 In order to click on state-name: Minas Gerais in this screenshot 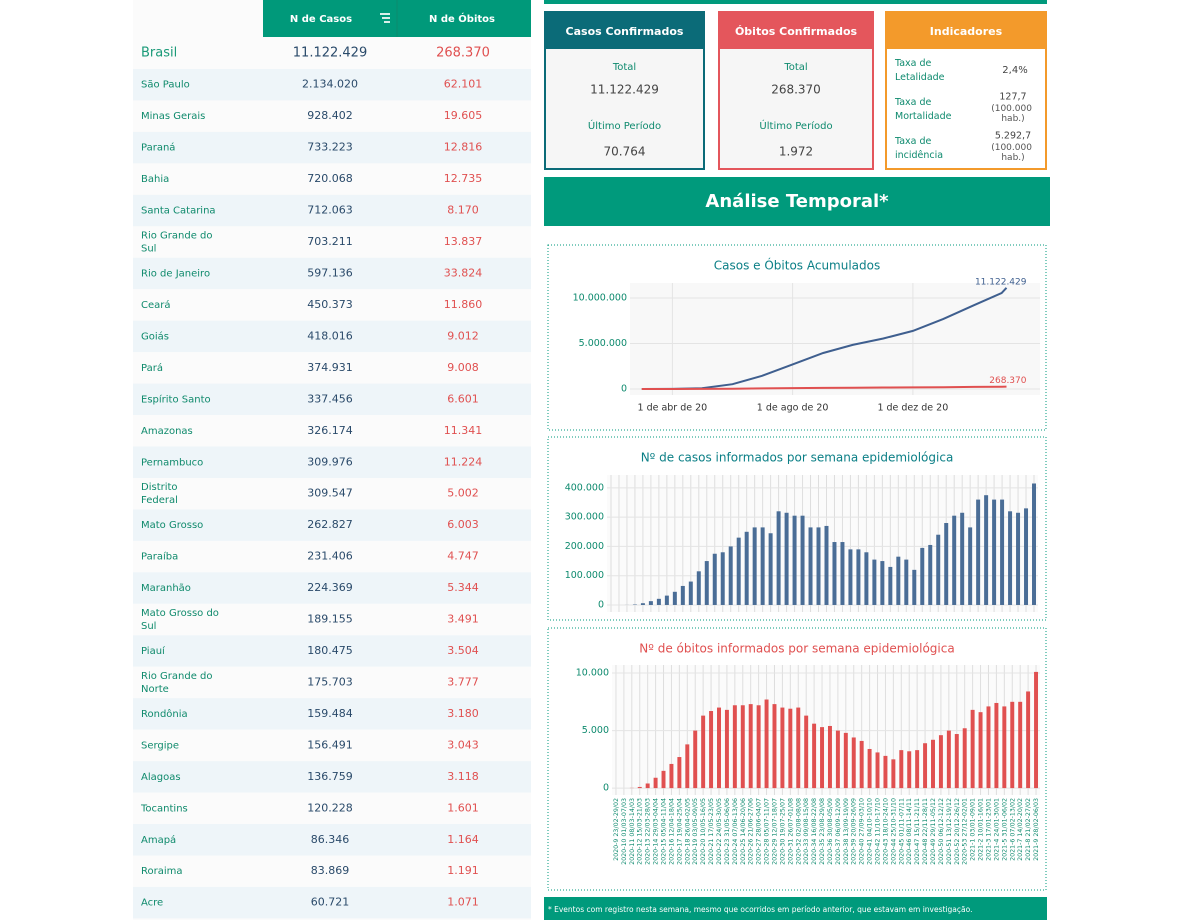, I will do `click(173, 116)`.